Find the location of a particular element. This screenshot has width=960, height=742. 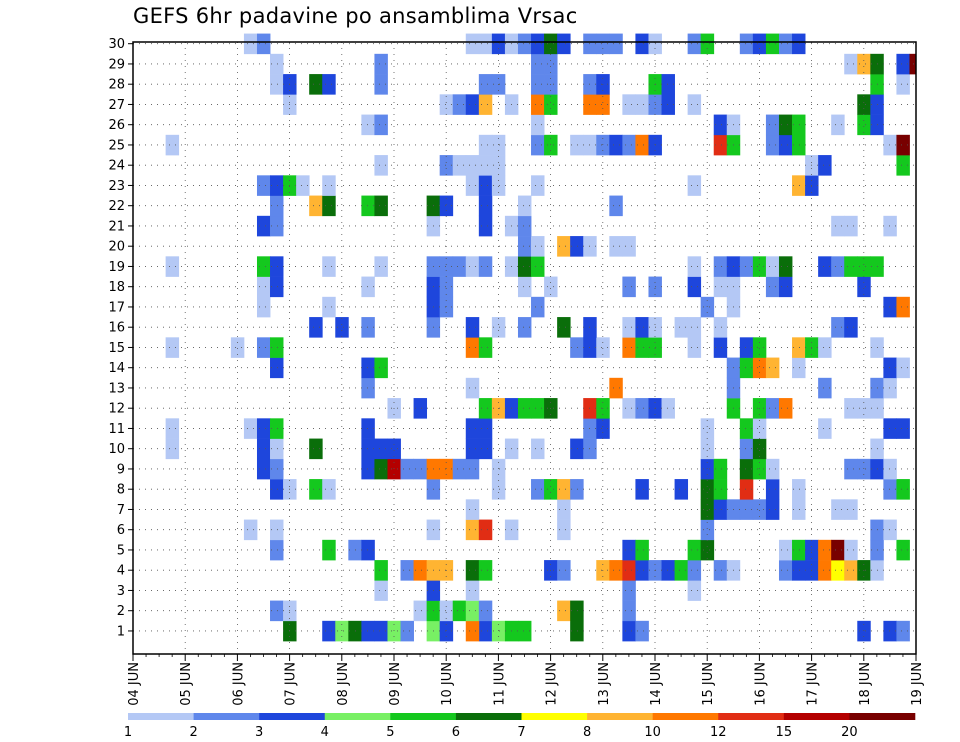

colorbar-label: 15 is located at coordinates (784, 732).